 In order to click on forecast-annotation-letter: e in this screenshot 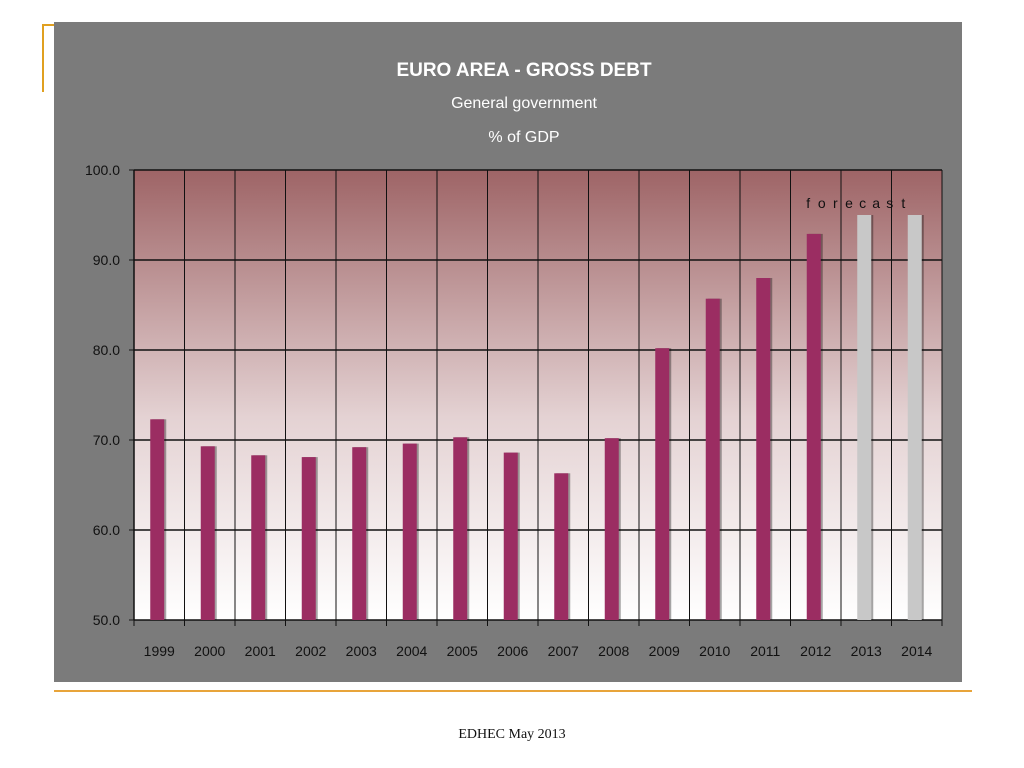, I will do `click(849, 203)`.